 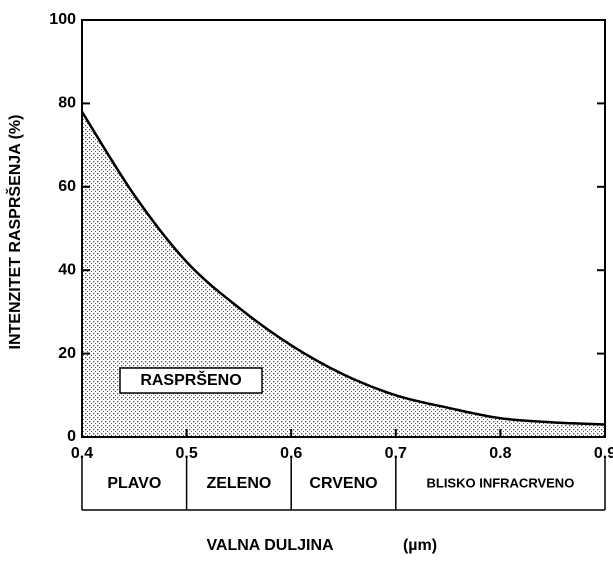 What do you see at coordinates (67, 186) in the screenshot?
I see `y-tick-label: 60` at bounding box center [67, 186].